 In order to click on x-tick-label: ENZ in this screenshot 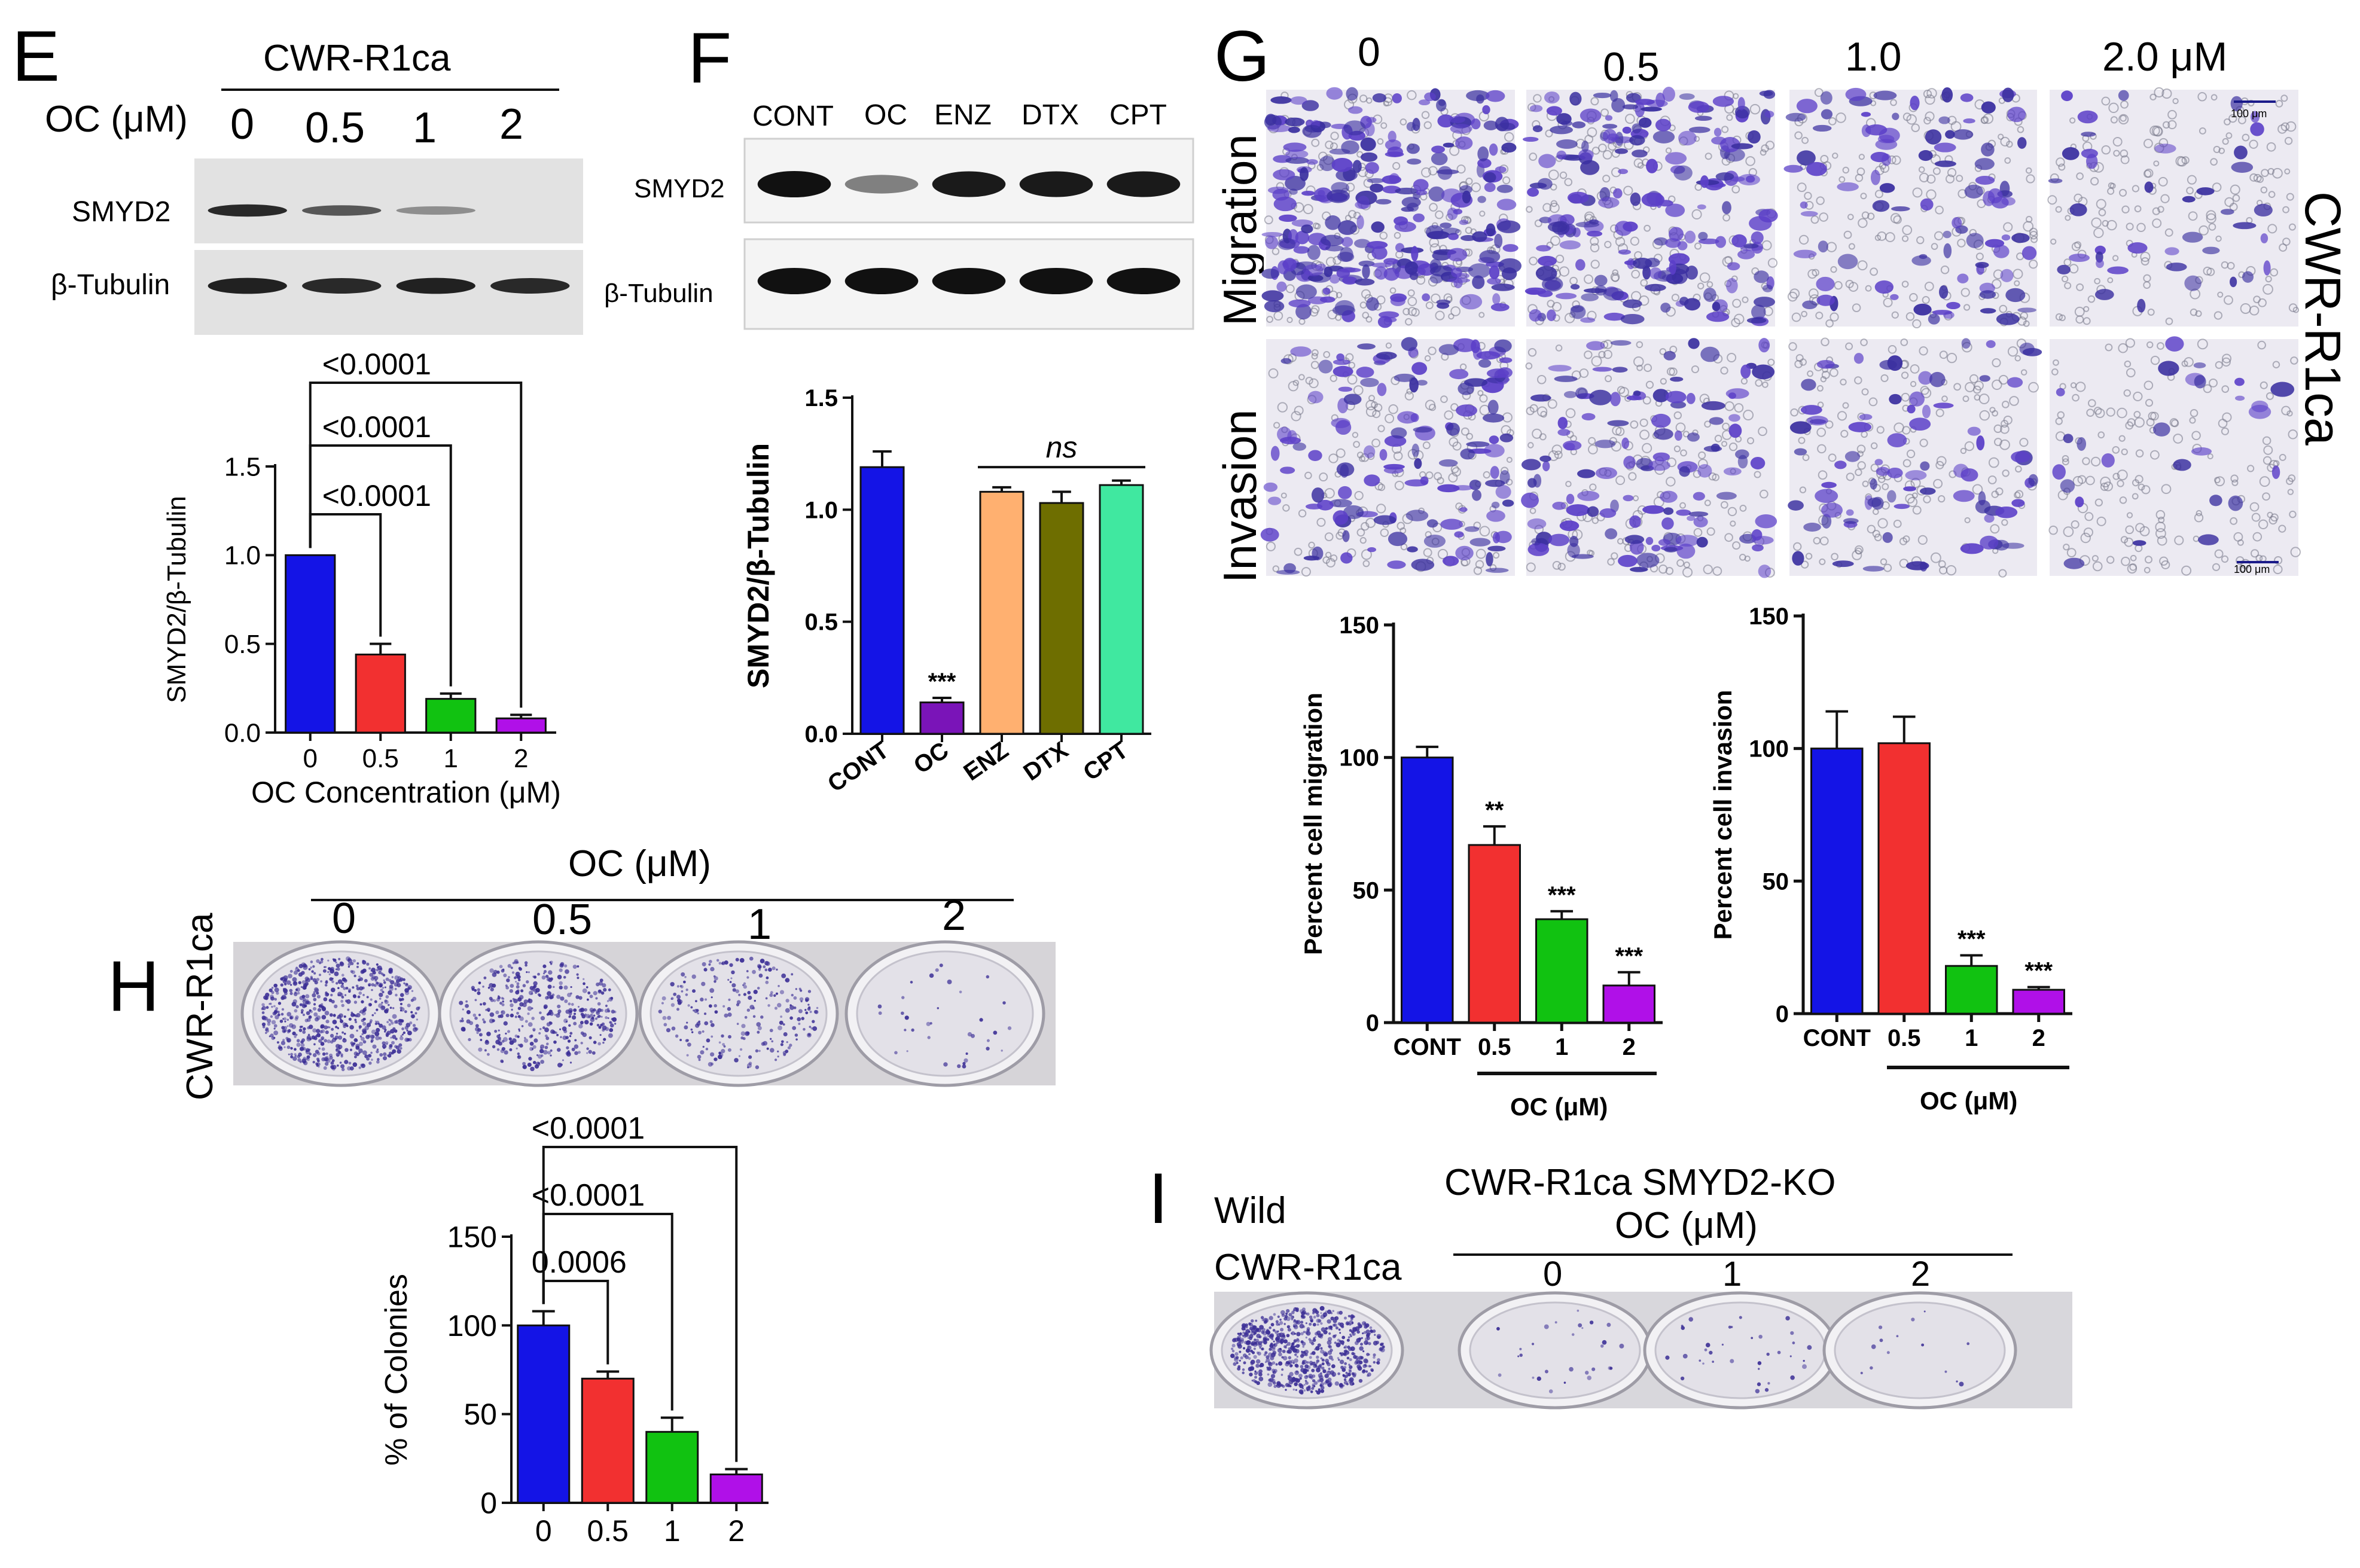, I will do `click(986, 761)`.